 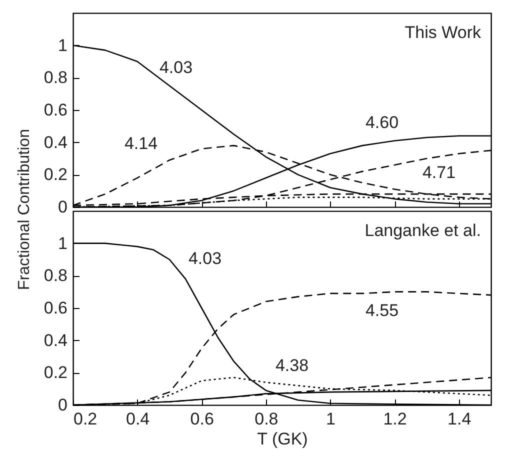 I want to click on x-tick-label: 1.4, so click(x=460, y=419).